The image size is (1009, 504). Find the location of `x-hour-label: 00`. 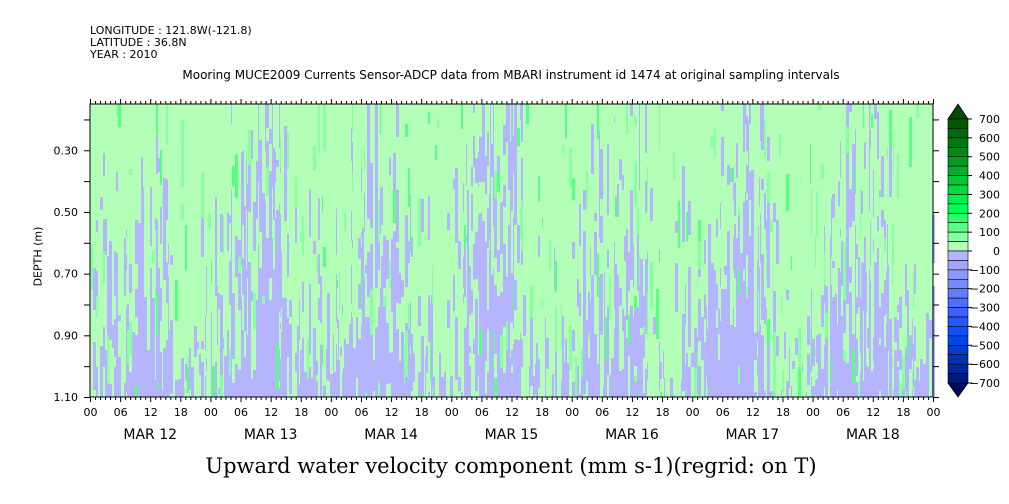

x-hour-label: 00 is located at coordinates (331, 412).